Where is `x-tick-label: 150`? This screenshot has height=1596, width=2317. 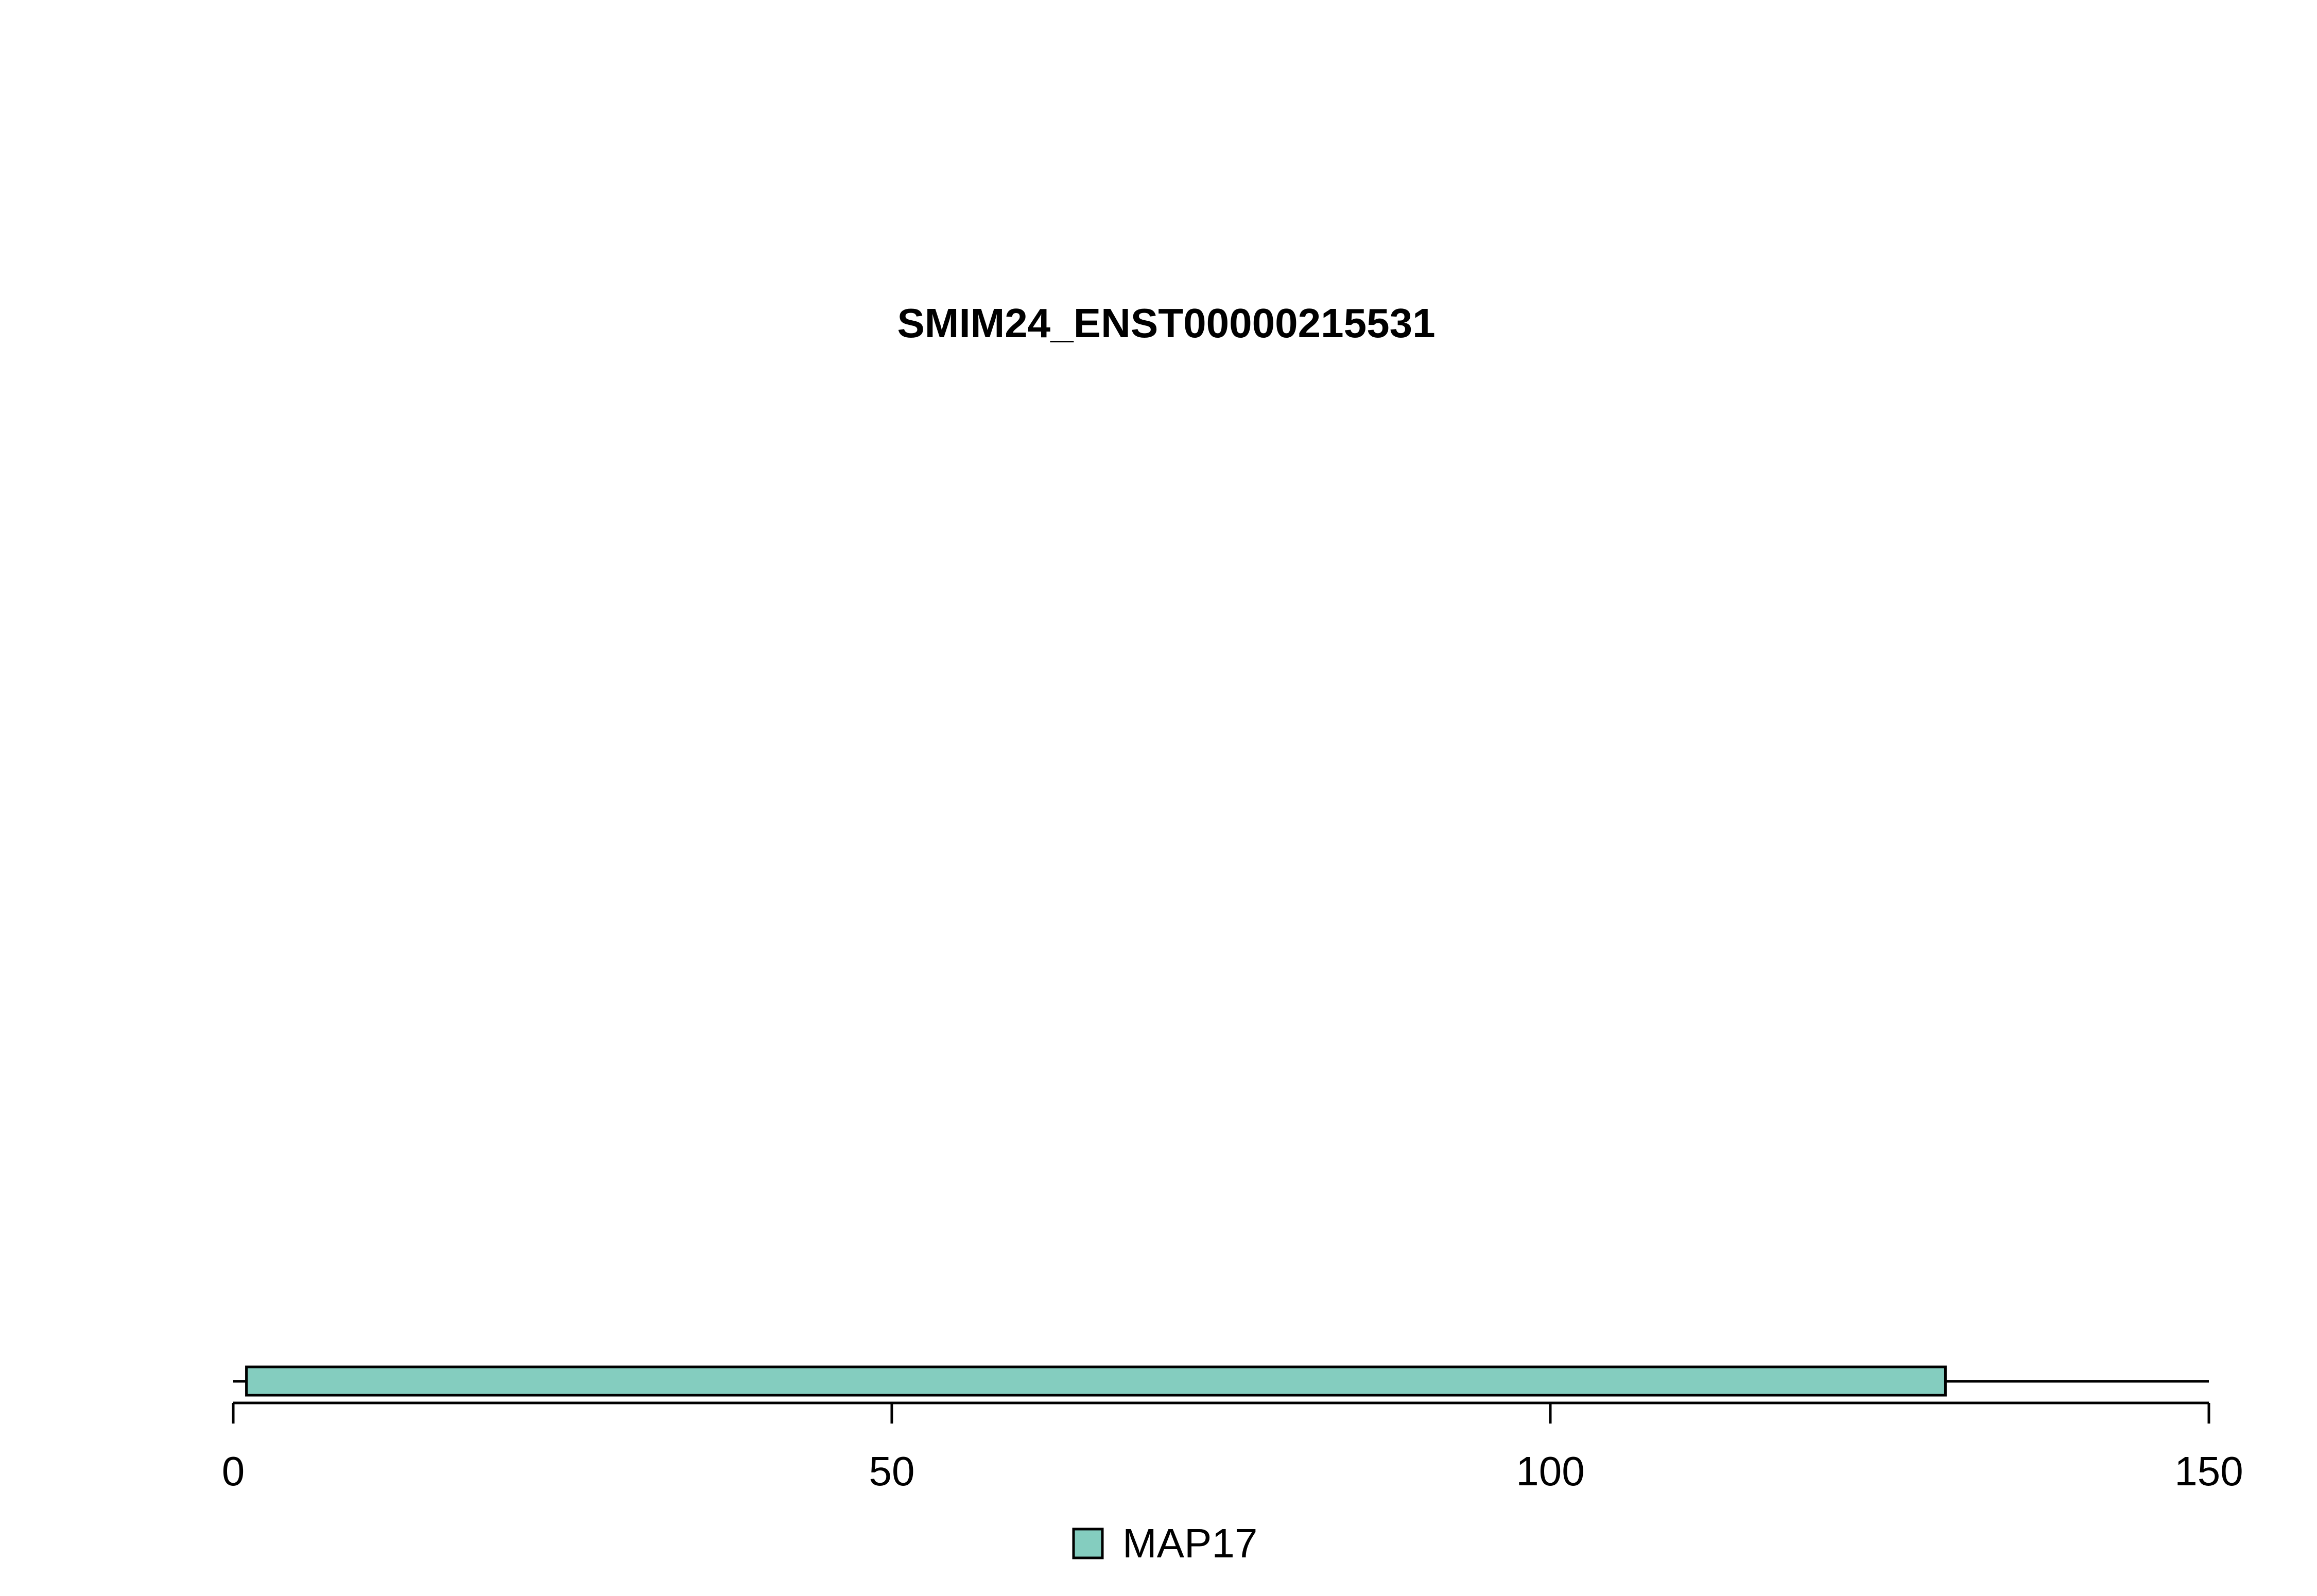
x-tick-label: 150 is located at coordinates (2208, 1471).